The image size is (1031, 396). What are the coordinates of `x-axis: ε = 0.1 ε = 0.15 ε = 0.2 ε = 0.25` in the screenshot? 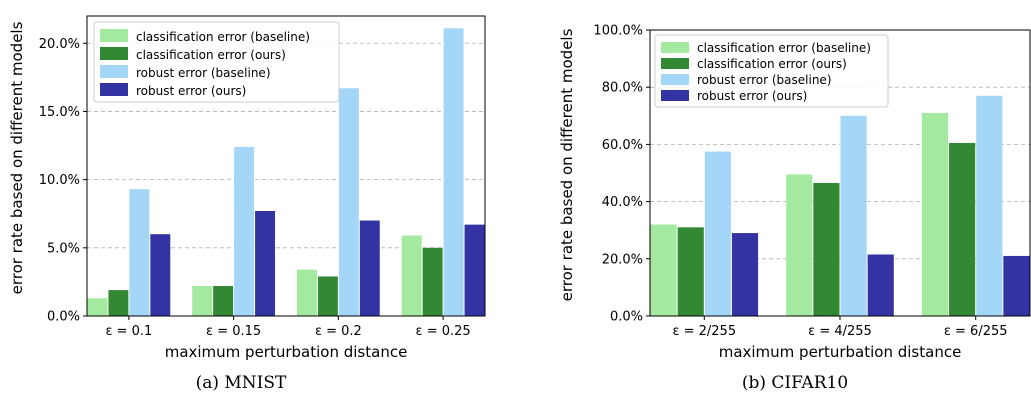 It's located at (288, 327).